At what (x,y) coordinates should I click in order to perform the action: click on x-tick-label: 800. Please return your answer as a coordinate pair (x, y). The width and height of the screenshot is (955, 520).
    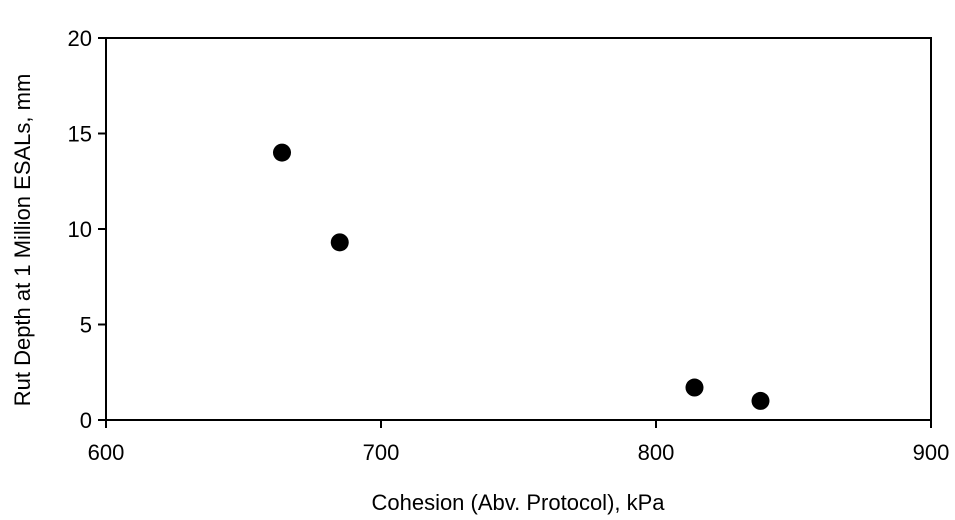
    Looking at the image, I should click on (656, 452).